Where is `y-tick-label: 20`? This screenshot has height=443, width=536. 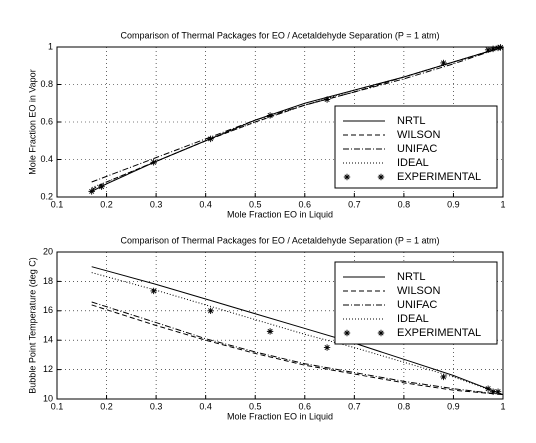
y-tick-label: 20 is located at coordinates (48, 251).